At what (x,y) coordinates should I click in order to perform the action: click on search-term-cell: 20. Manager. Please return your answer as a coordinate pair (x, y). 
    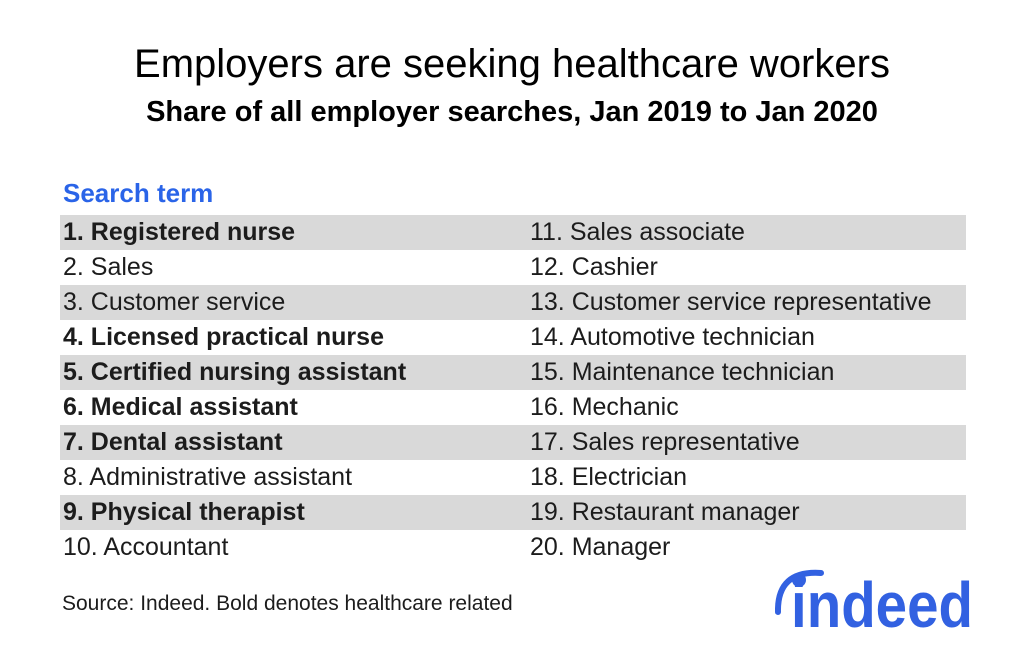
    Looking at the image, I should click on (600, 547).